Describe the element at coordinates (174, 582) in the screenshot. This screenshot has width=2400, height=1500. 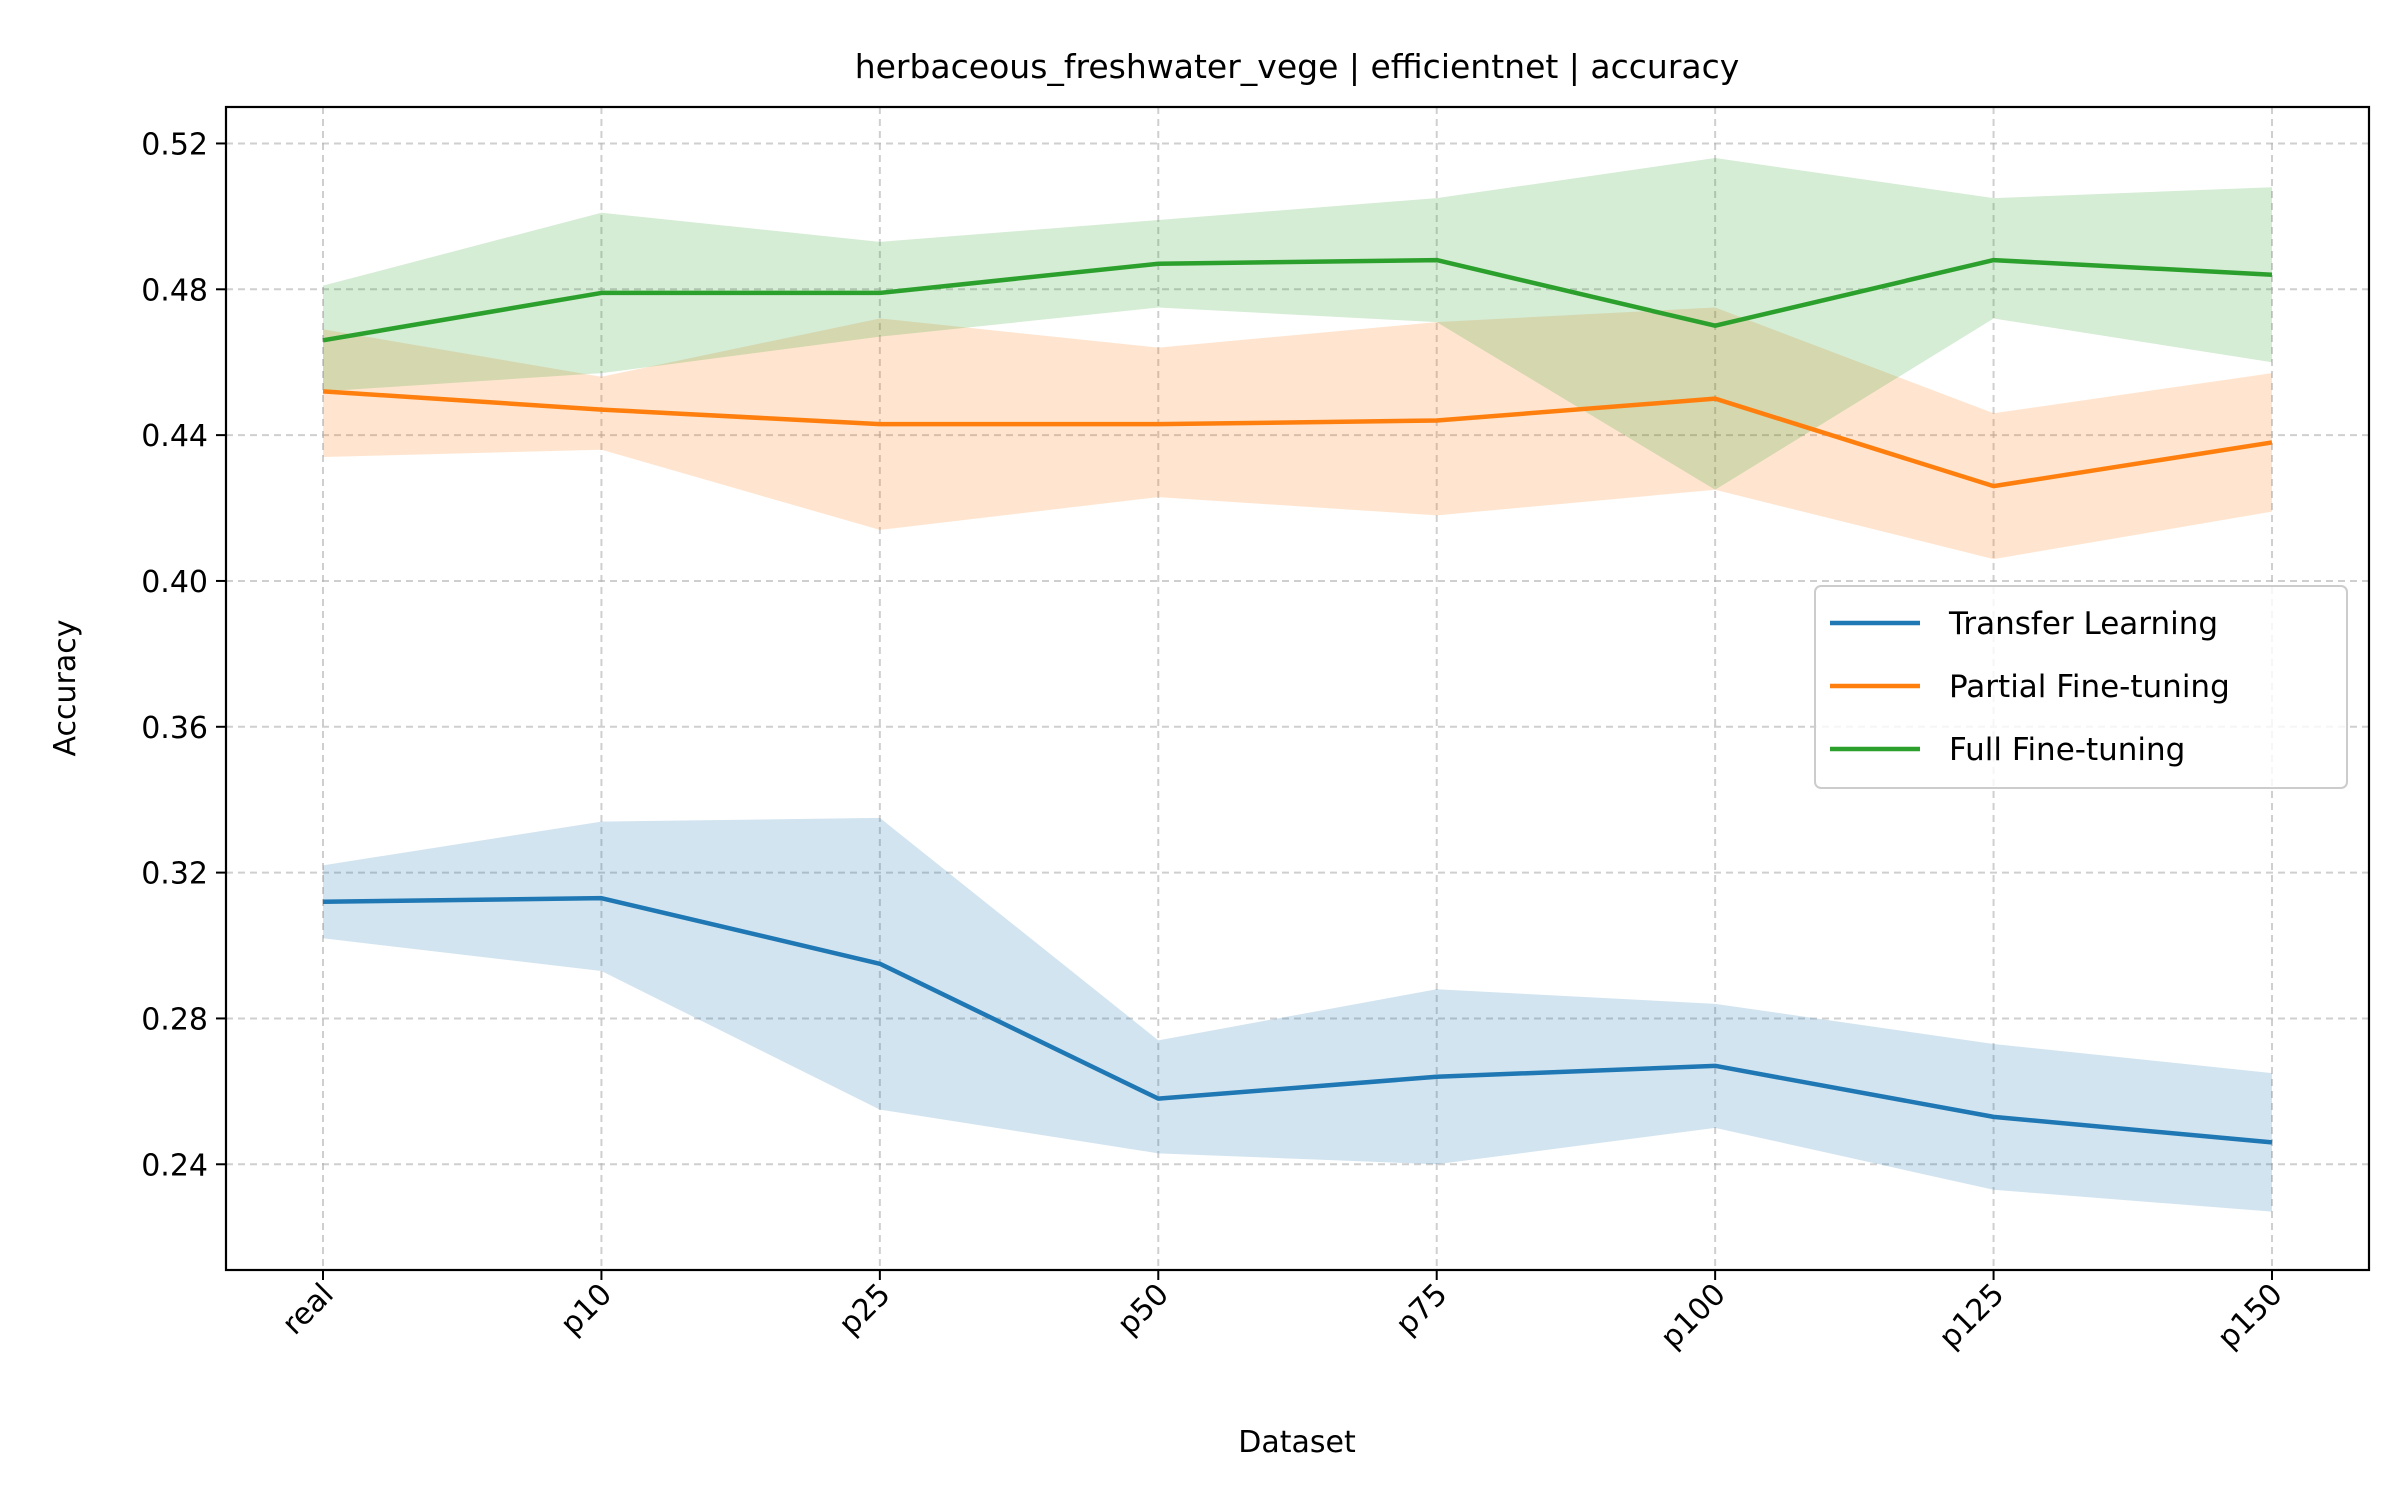
I see `y-tick-label: 0.40` at that location.